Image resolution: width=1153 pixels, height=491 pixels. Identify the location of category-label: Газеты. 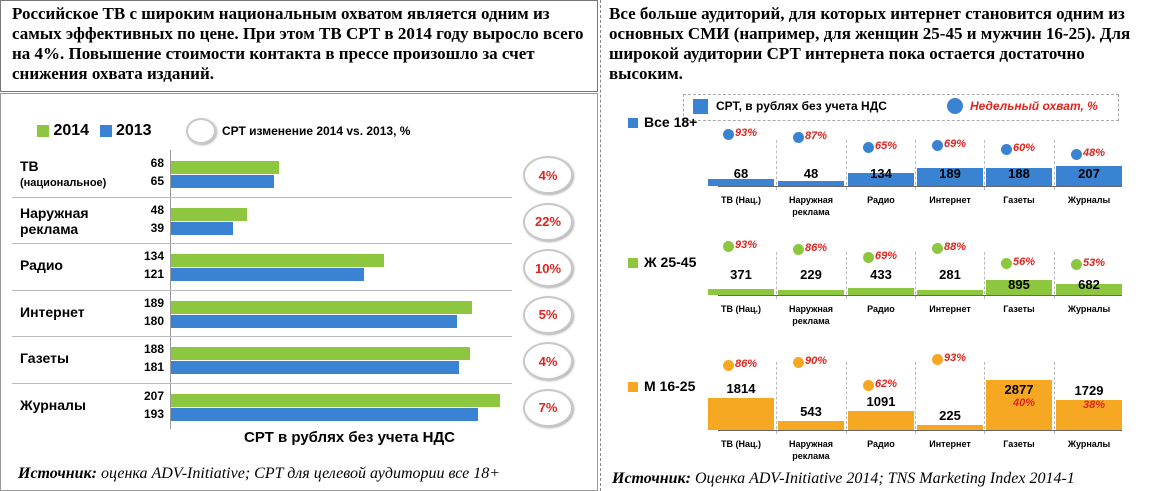
(1019, 444).